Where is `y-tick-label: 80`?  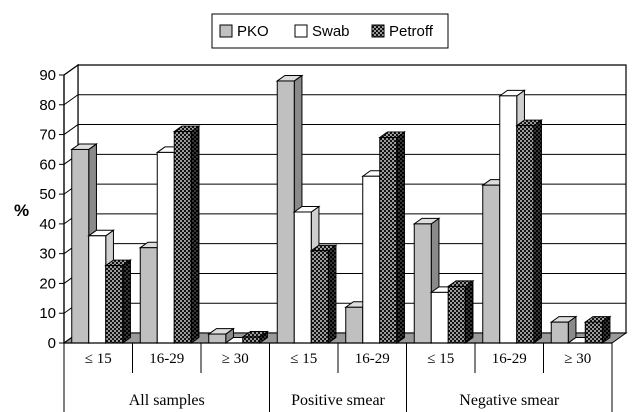 y-tick-label: 80 is located at coordinates (47, 105).